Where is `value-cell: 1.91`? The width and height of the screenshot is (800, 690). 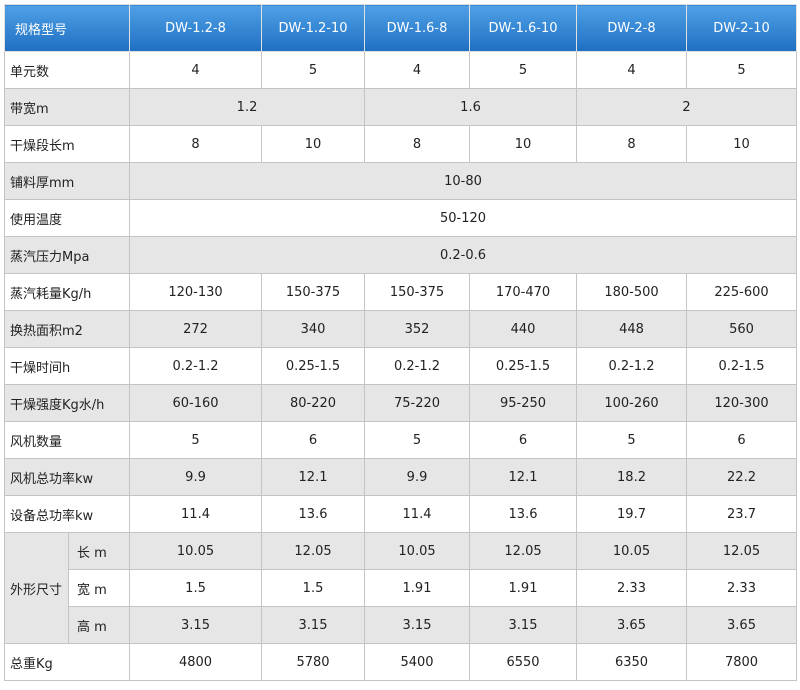
value-cell: 1.91 is located at coordinates (417, 588).